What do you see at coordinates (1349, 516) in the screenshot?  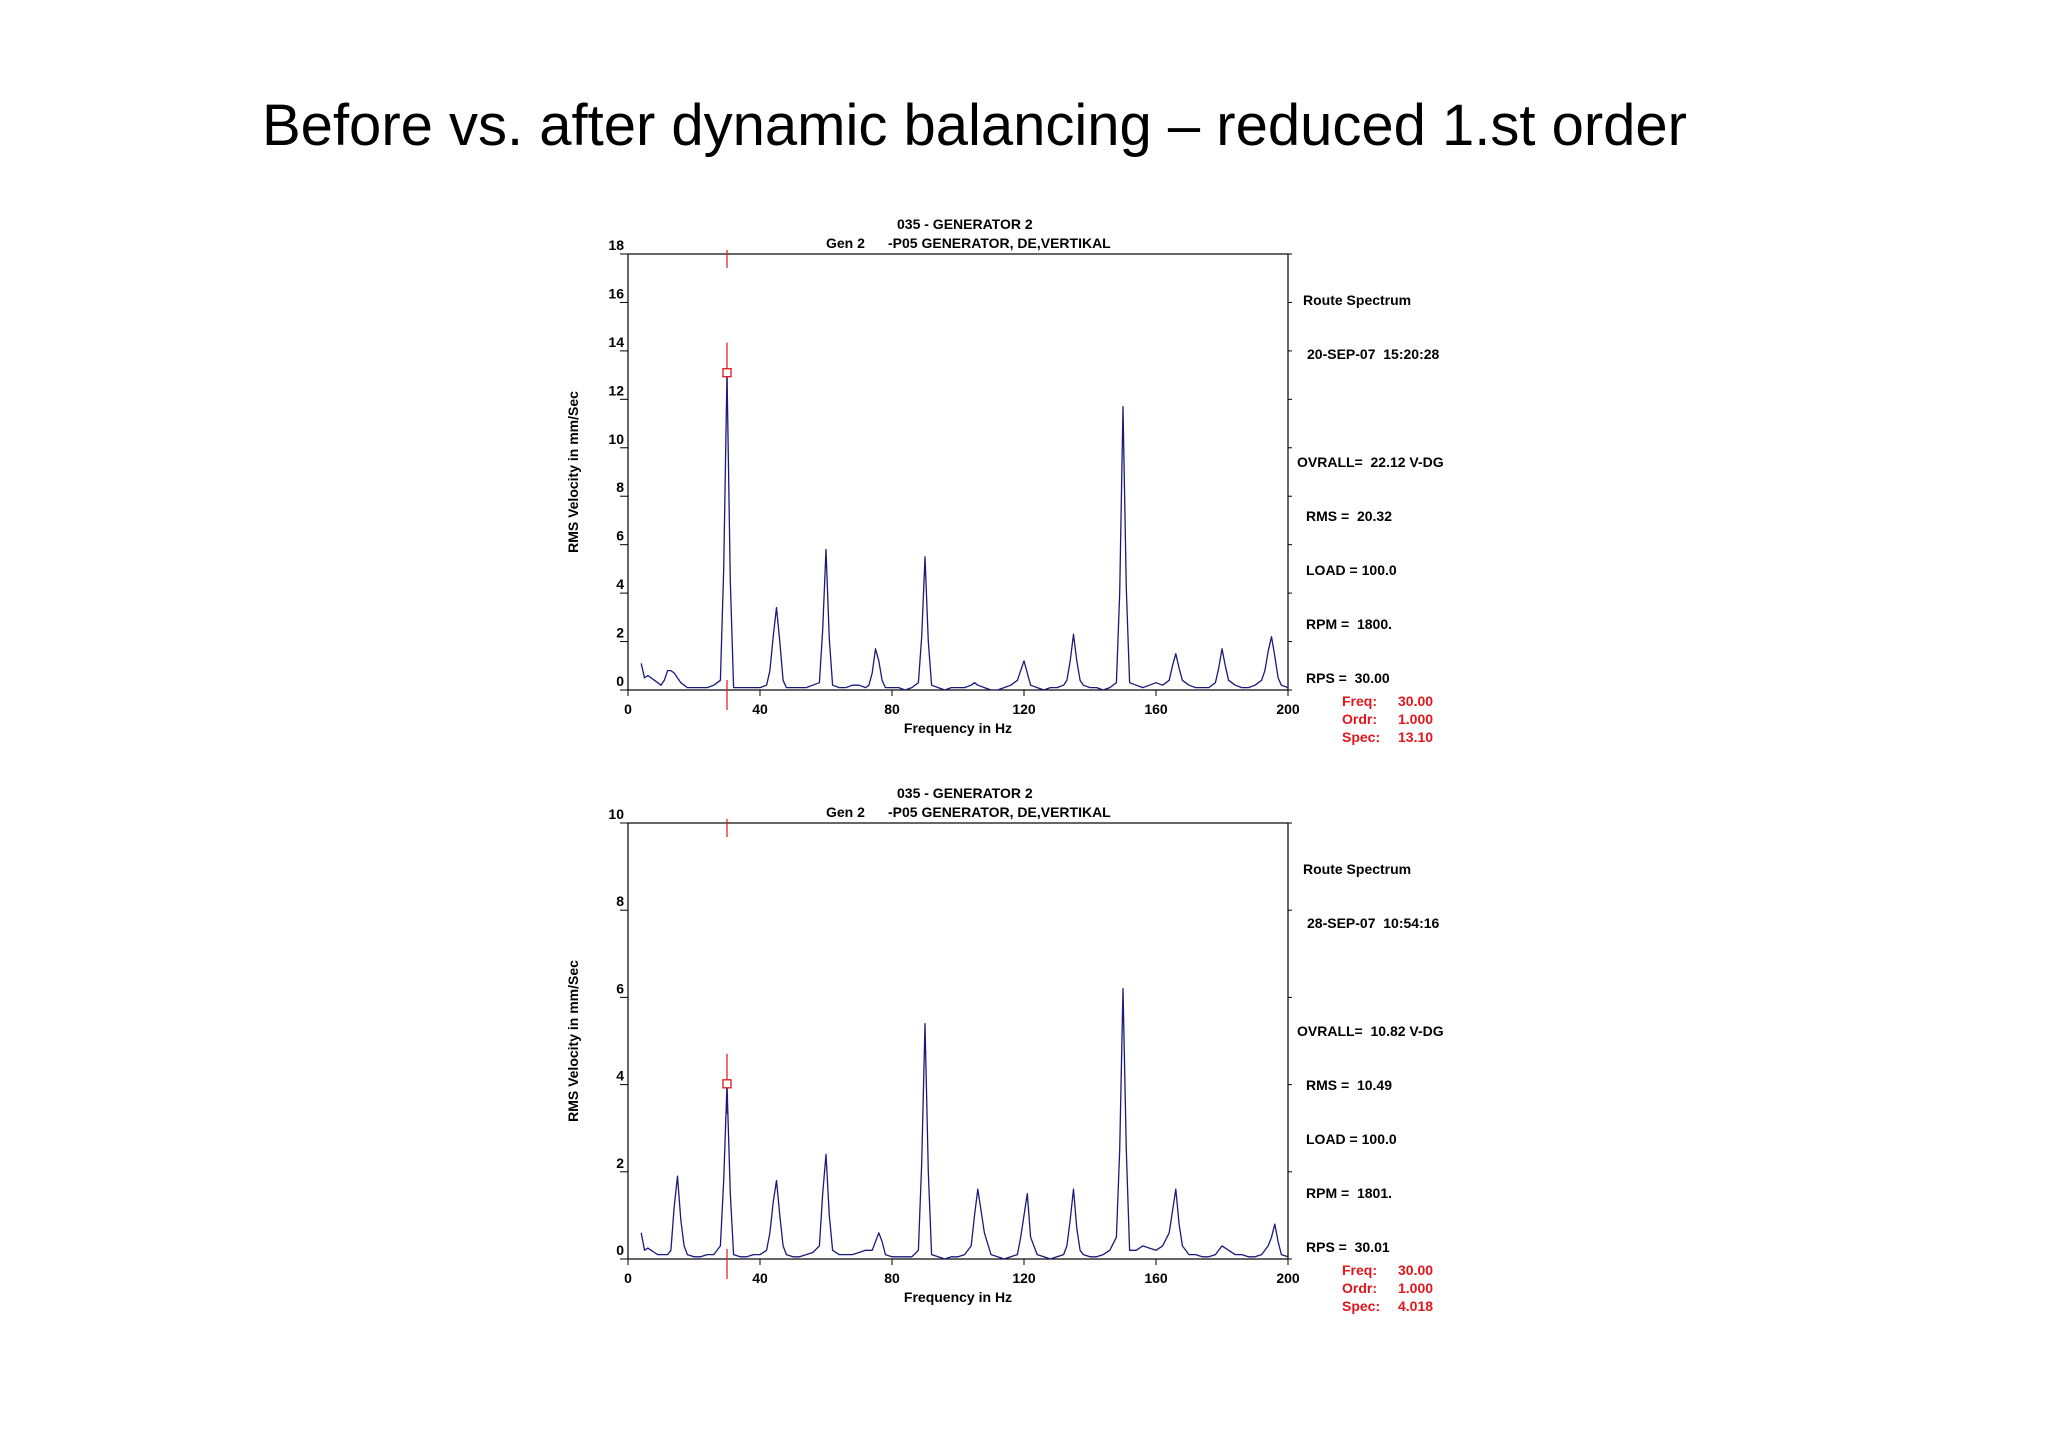 I see `rms-value: RMS = 20.32` at bounding box center [1349, 516].